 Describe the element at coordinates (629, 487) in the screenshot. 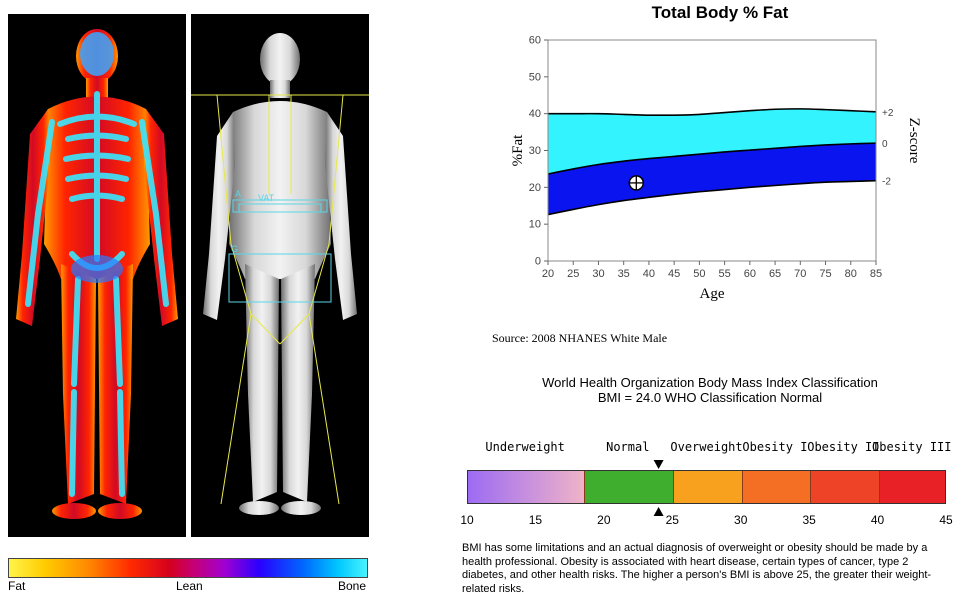

I see `bmi-segment-normal` at that location.